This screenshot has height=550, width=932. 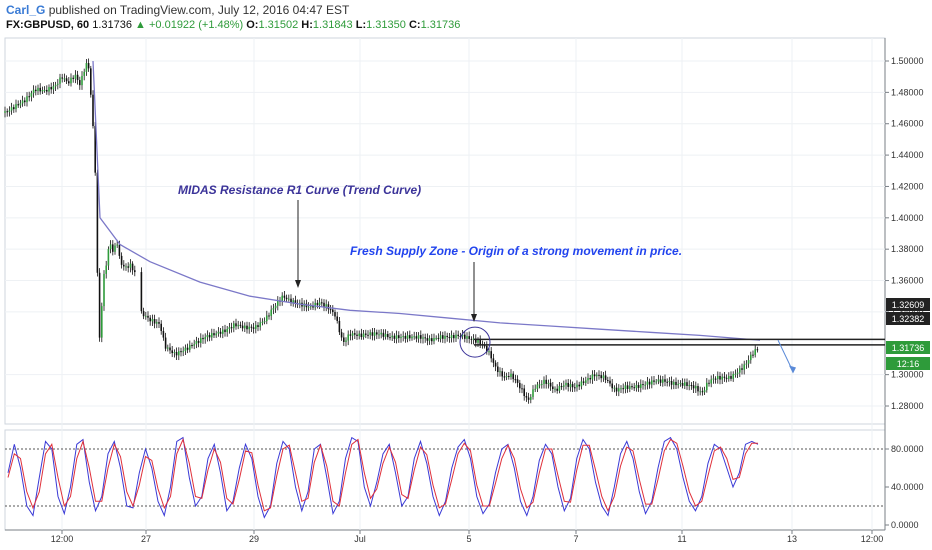 I want to click on projection-arrowhead, so click(x=792, y=369).